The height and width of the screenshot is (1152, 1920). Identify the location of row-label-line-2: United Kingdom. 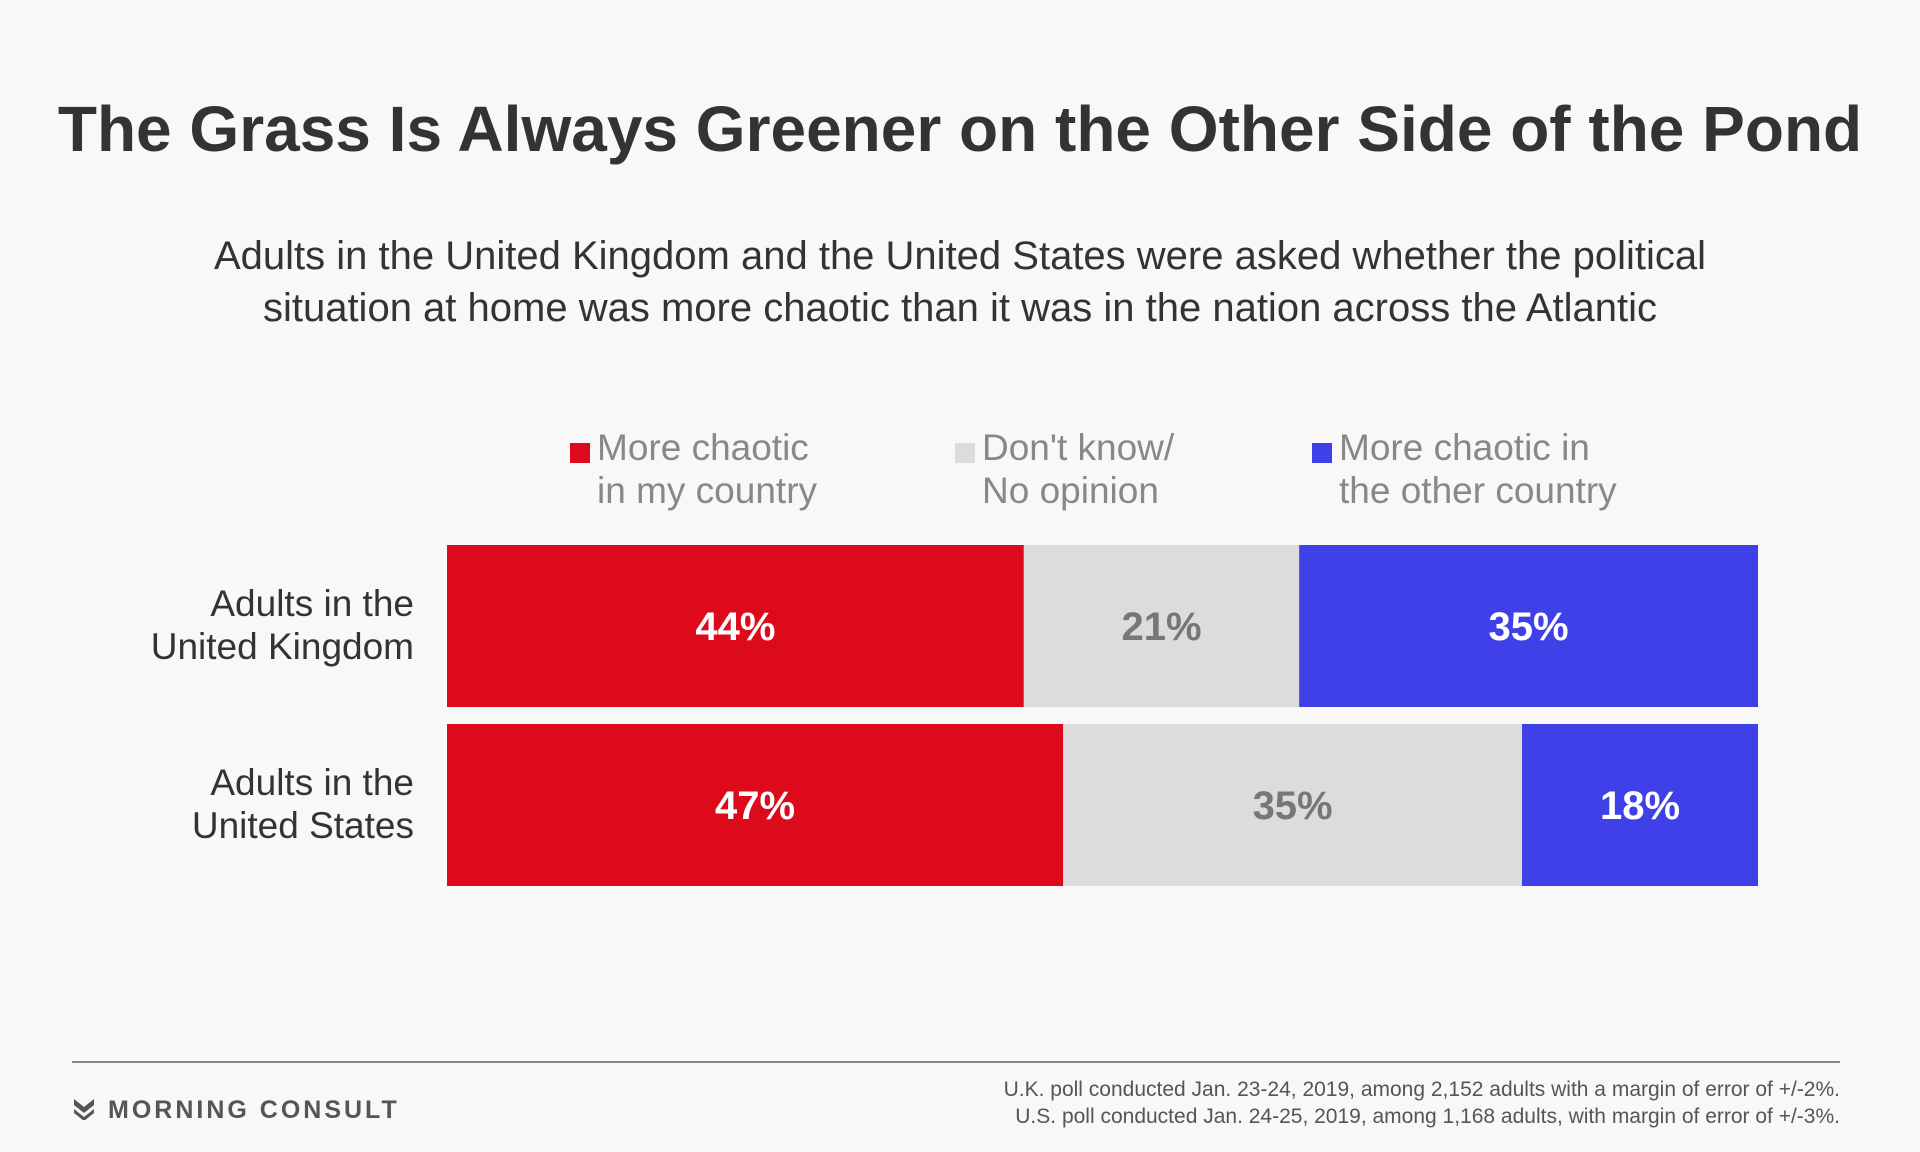
(282, 646).